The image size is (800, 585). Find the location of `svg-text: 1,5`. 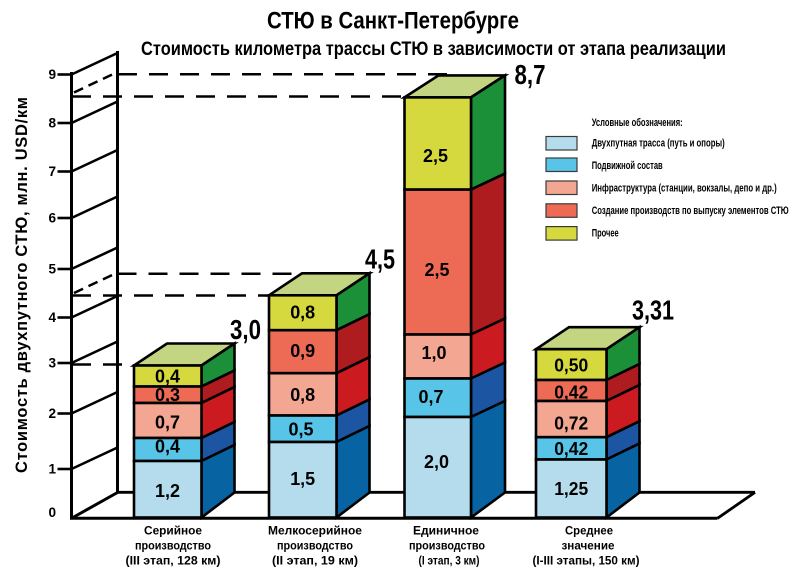

svg-text: 1,5 is located at coordinates (302, 479).